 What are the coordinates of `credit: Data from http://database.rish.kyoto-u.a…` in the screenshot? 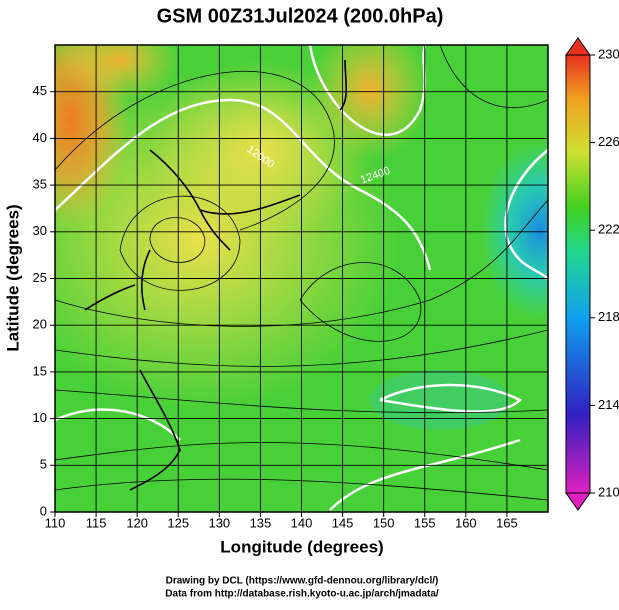 It's located at (302, 594).